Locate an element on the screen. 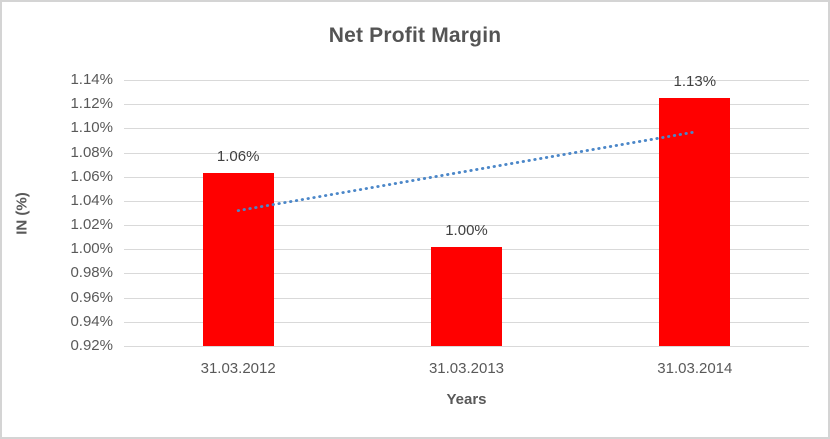  x-tick-label: 31.03.2012 is located at coordinates (238, 368).